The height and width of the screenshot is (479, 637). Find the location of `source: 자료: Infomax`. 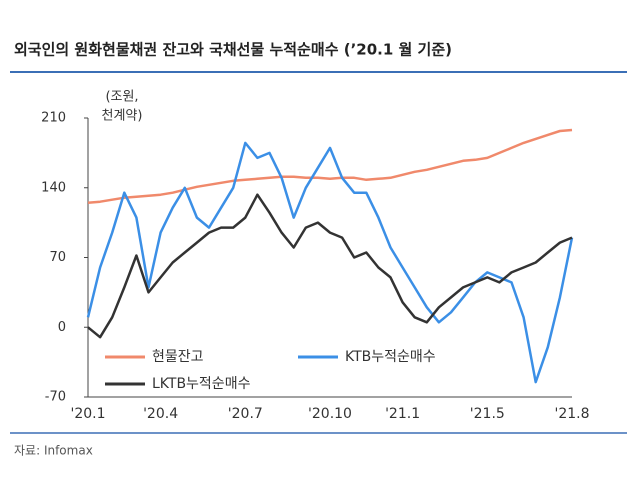

source: 자료: Infomax is located at coordinates (53, 451).